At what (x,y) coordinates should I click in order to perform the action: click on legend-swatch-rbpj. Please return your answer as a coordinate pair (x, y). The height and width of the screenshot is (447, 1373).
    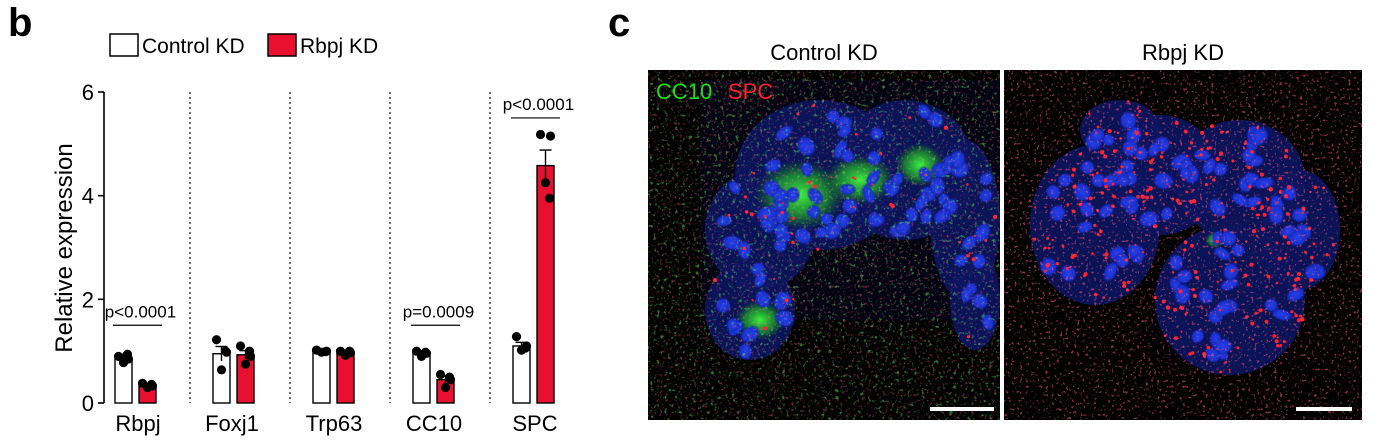
    Looking at the image, I should click on (282, 45).